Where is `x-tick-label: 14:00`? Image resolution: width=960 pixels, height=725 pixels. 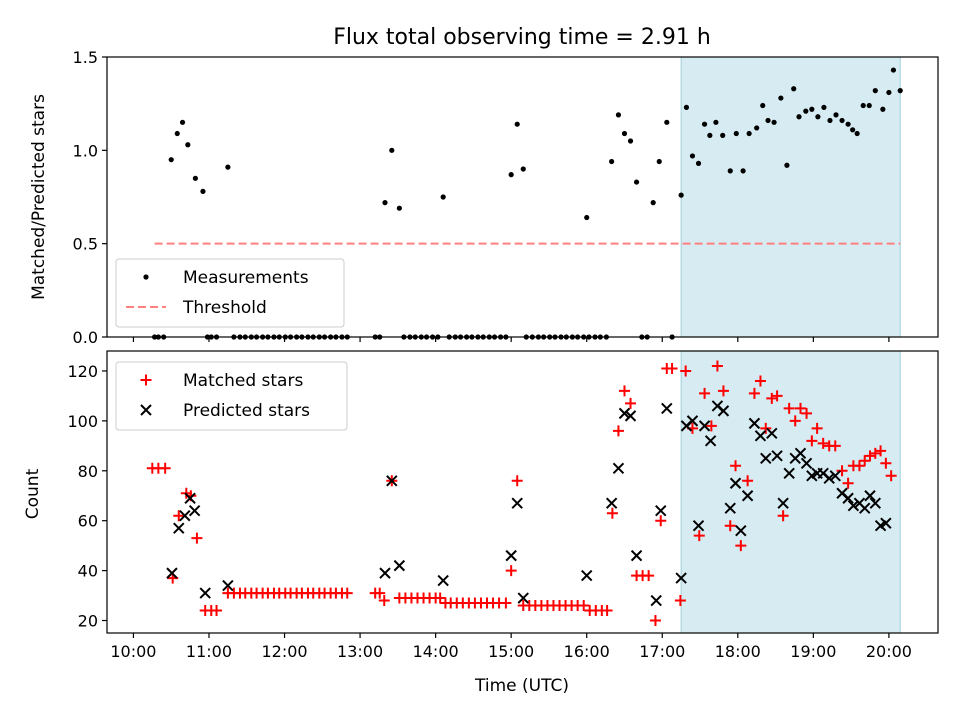 x-tick-label: 14:00 is located at coordinates (436, 651).